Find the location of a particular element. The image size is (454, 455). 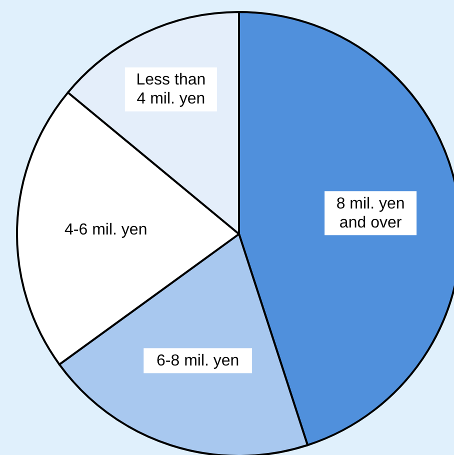

slice-label: Less than 4 mil. yen is located at coordinates (171, 90).